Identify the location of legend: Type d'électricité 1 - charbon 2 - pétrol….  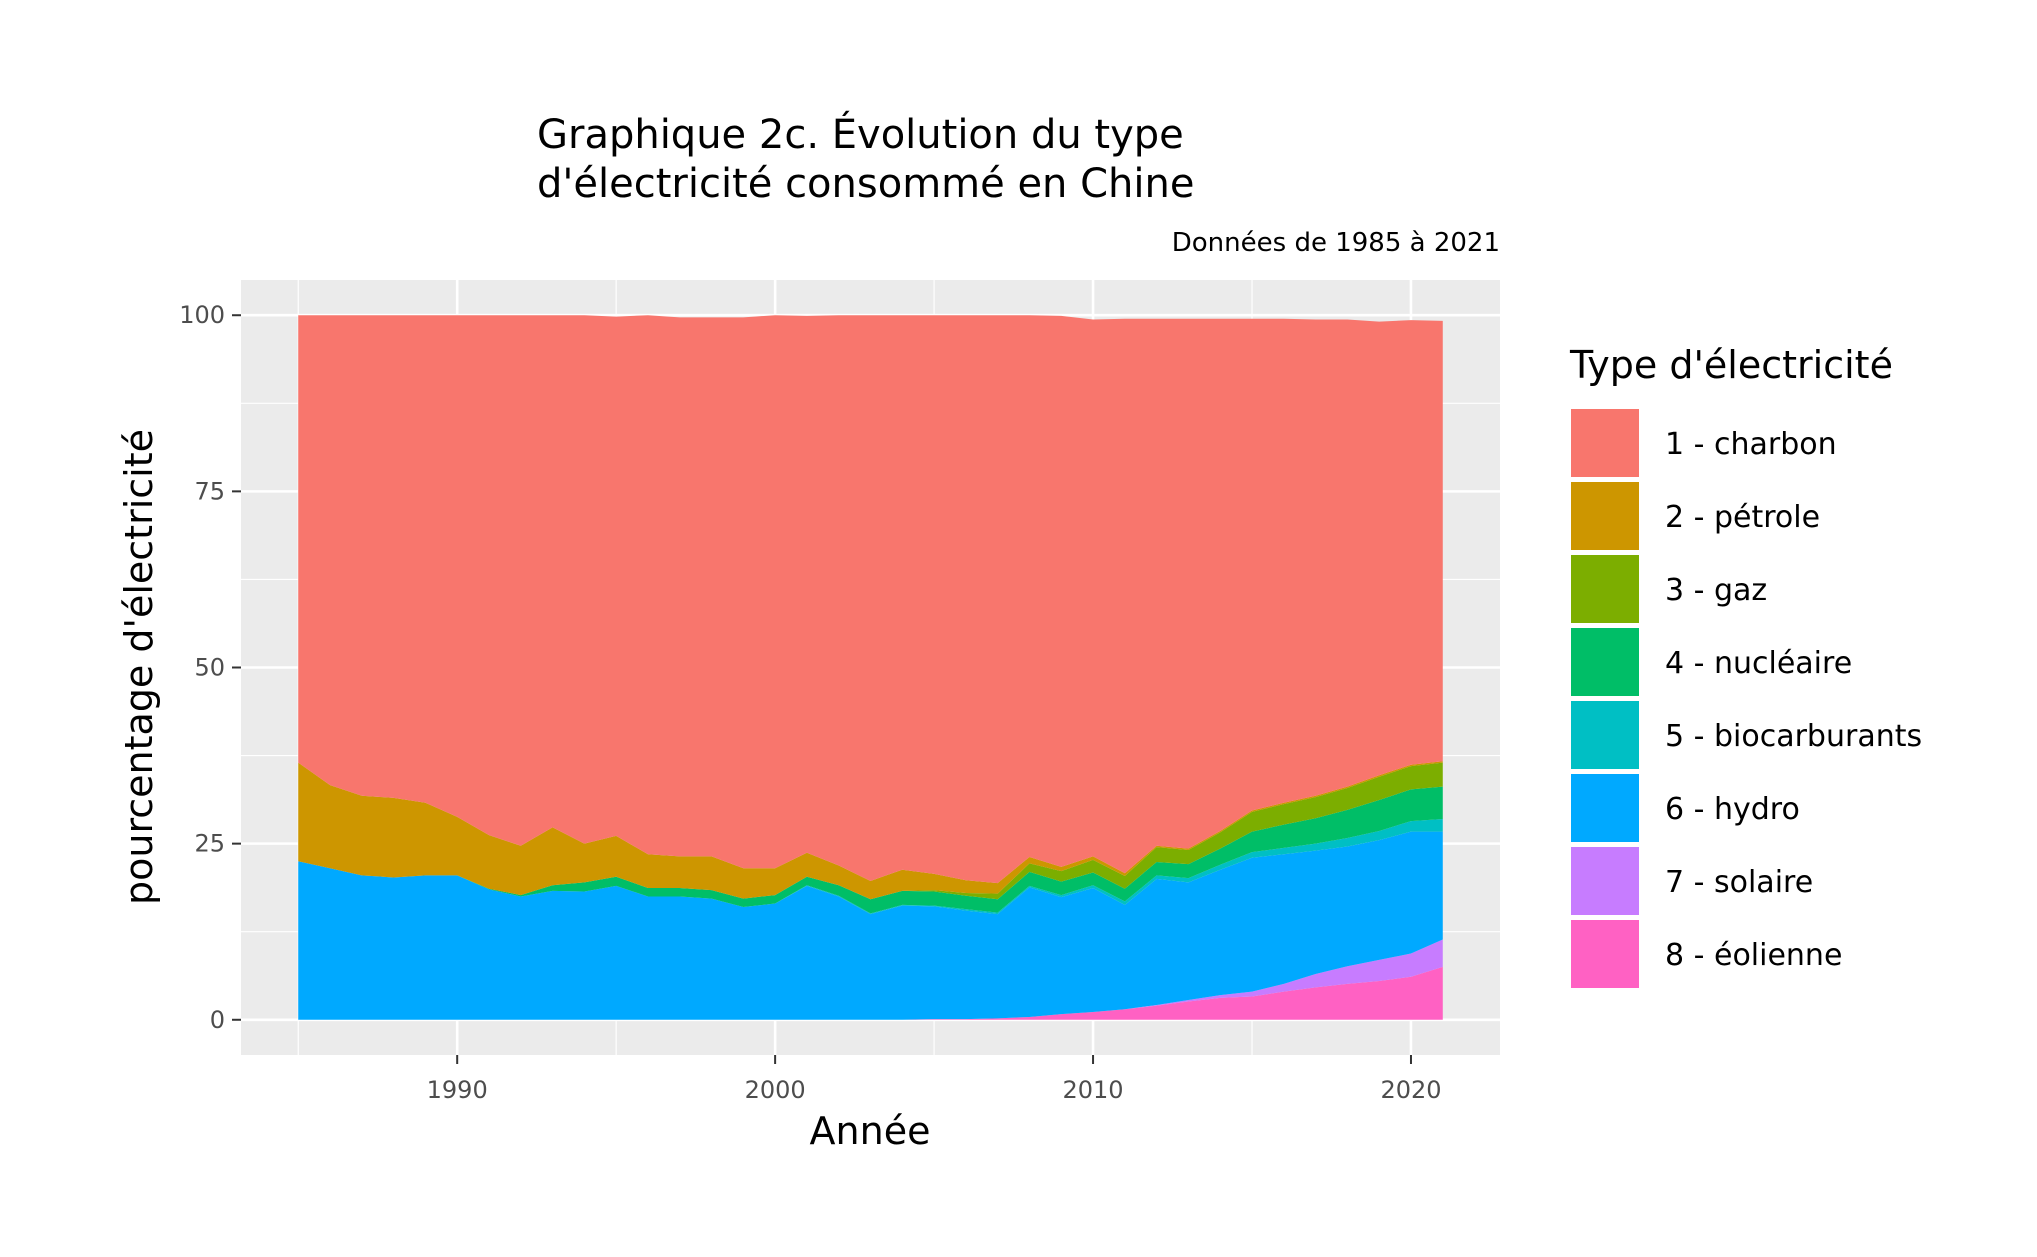
(1745, 666).